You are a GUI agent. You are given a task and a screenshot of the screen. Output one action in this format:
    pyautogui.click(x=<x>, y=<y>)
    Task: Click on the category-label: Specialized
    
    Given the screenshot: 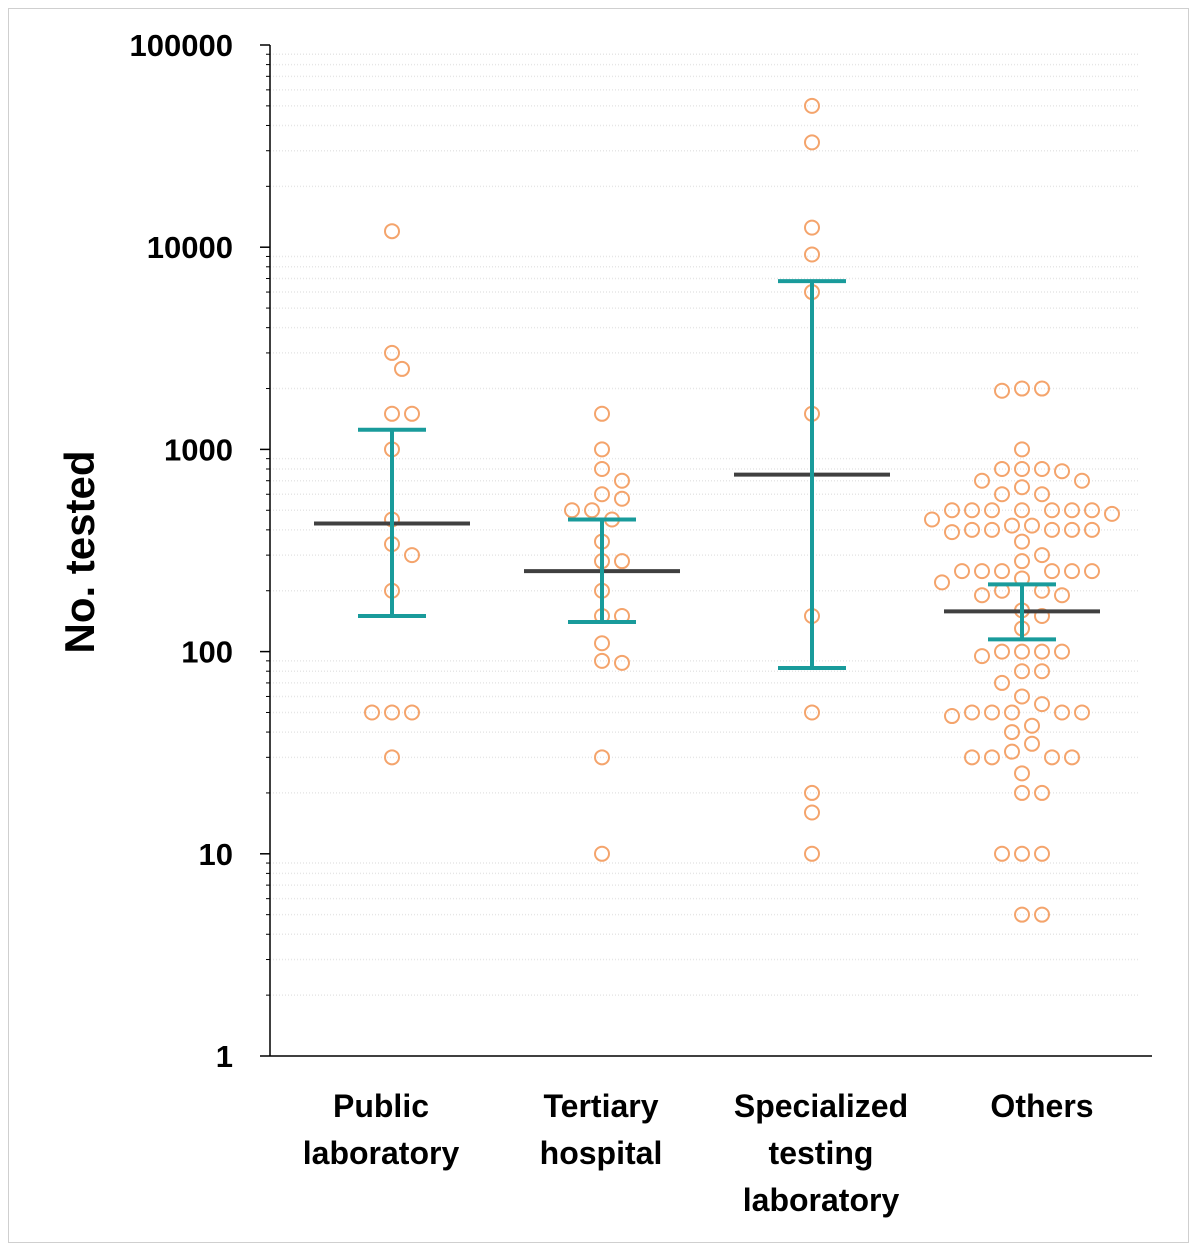 What is the action you would take?
    pyautogui.click(x=821, y=1106)
    